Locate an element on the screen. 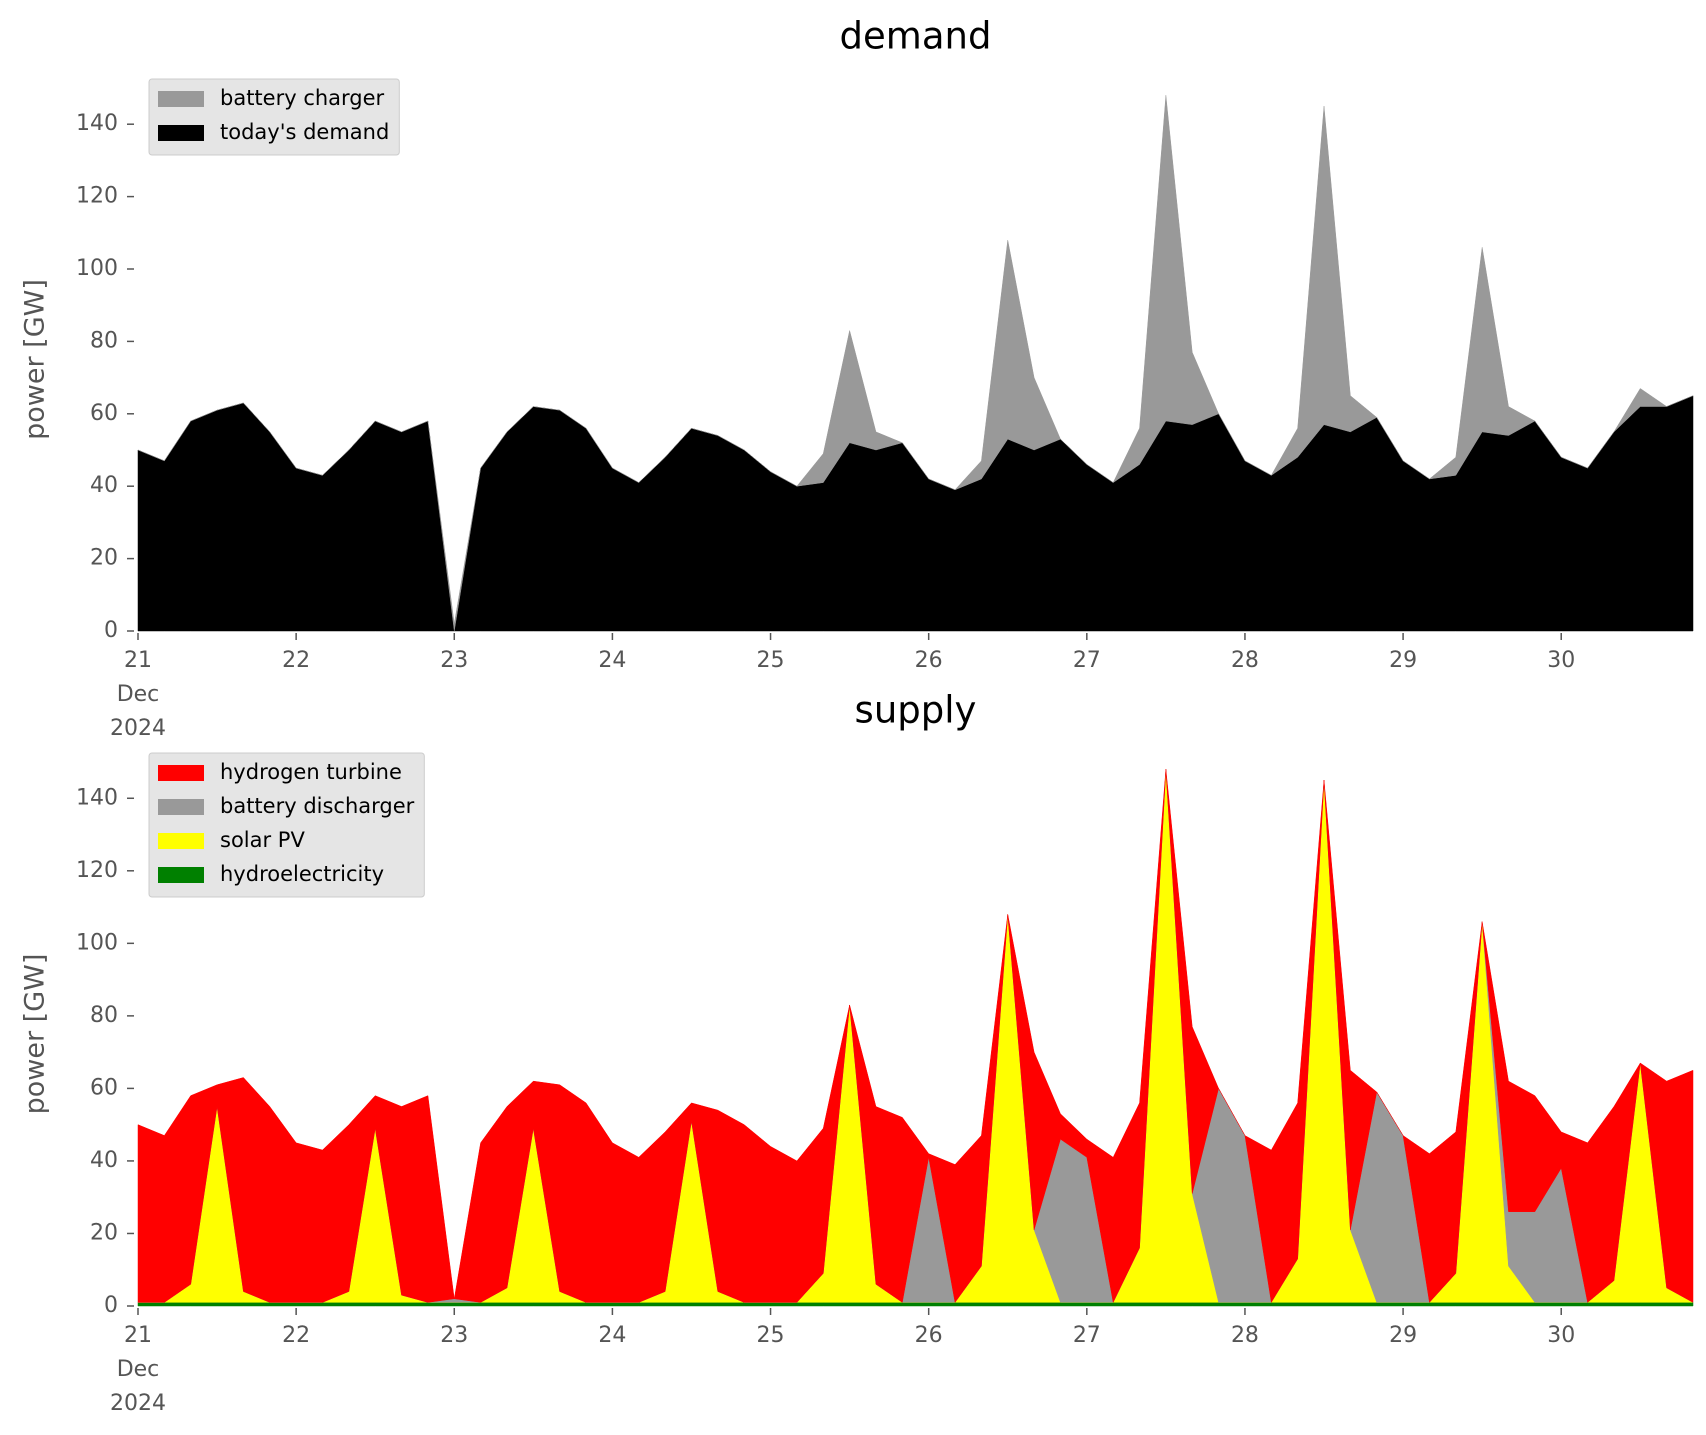  chart-title: demand is located at coordinates (916, 36).